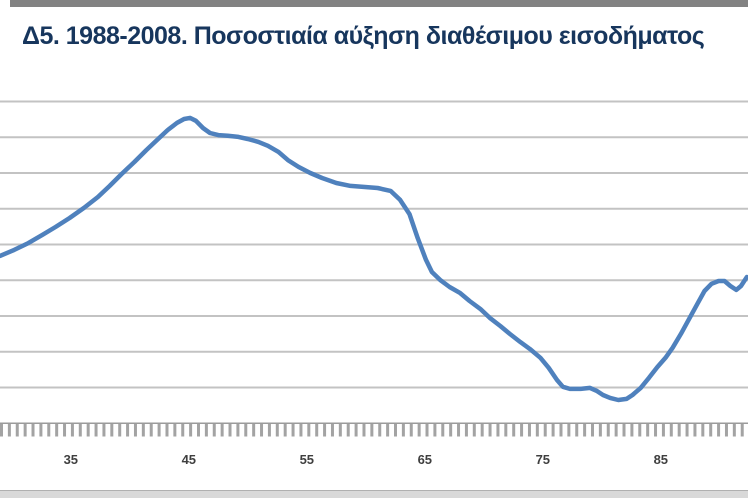  Describe the element at coordinates (374, 494) in the screenshot. I see `bottom-divider-bar` at that location.